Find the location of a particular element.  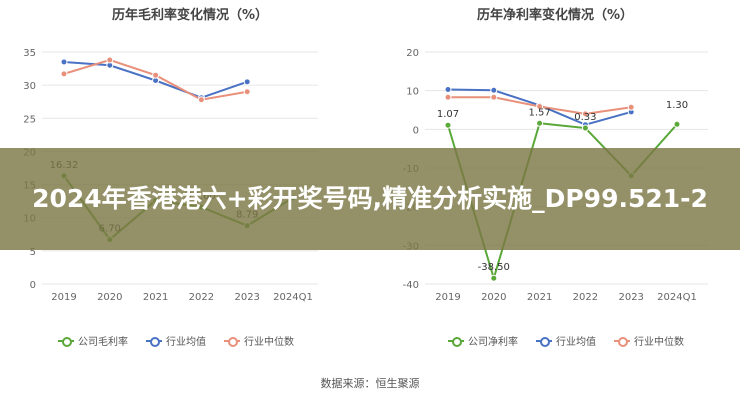

y-tick-label: -40 is located at coordinates (411, 285).